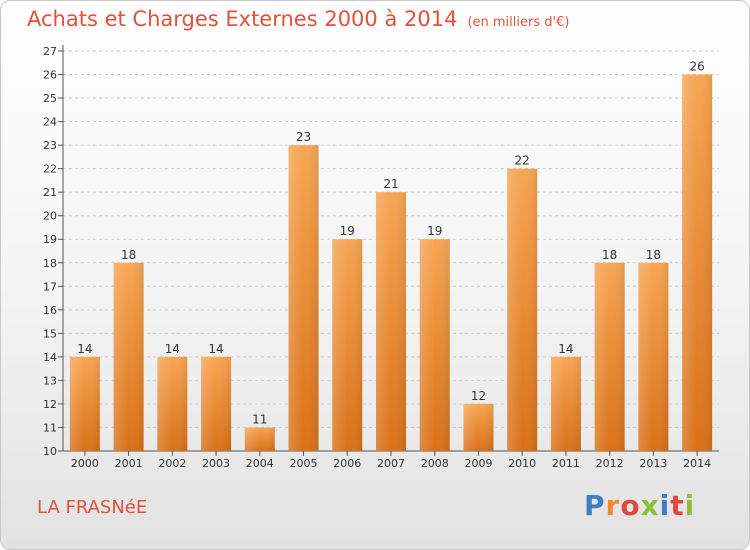 The image size is (750, 550). I want to click on x-tick-label: 2002, so click(172, 463).